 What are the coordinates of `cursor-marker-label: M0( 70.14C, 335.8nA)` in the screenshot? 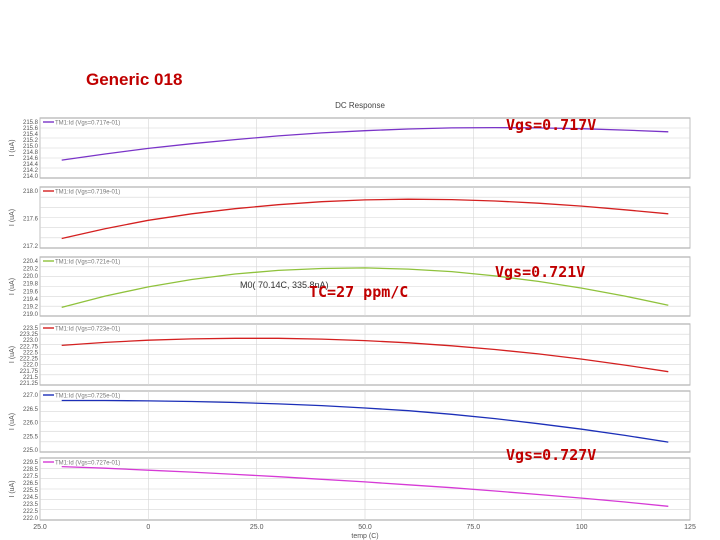 It's located at (284, 285).